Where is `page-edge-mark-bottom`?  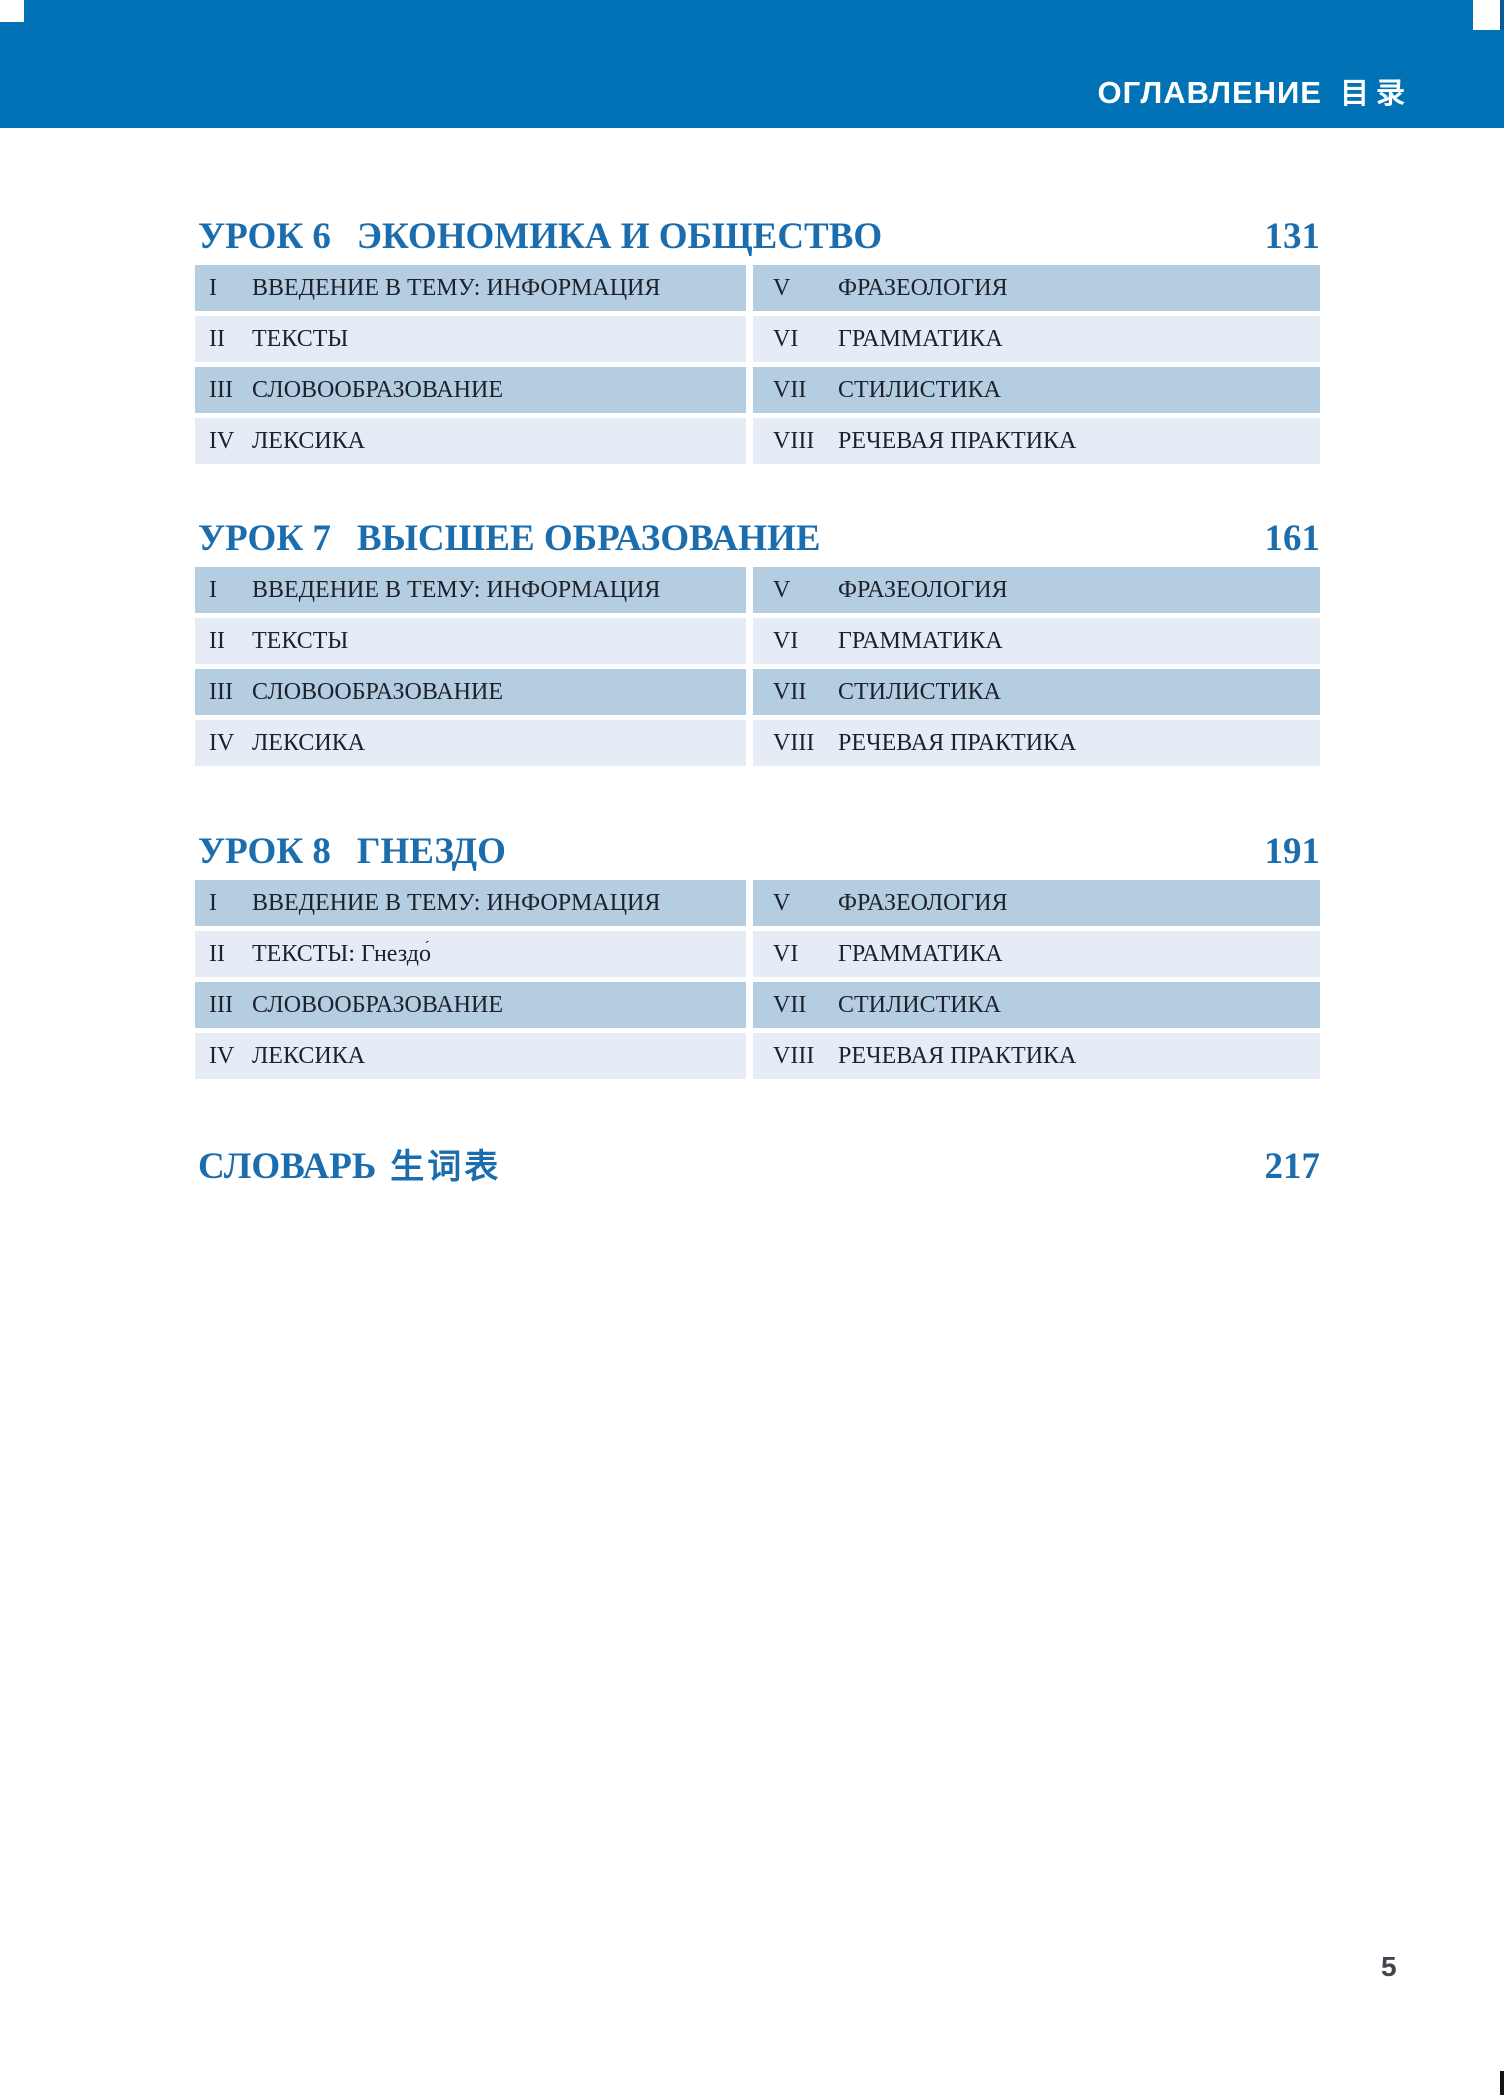 page-edge-mark-bottom is located at coordinates (1502, 2083).